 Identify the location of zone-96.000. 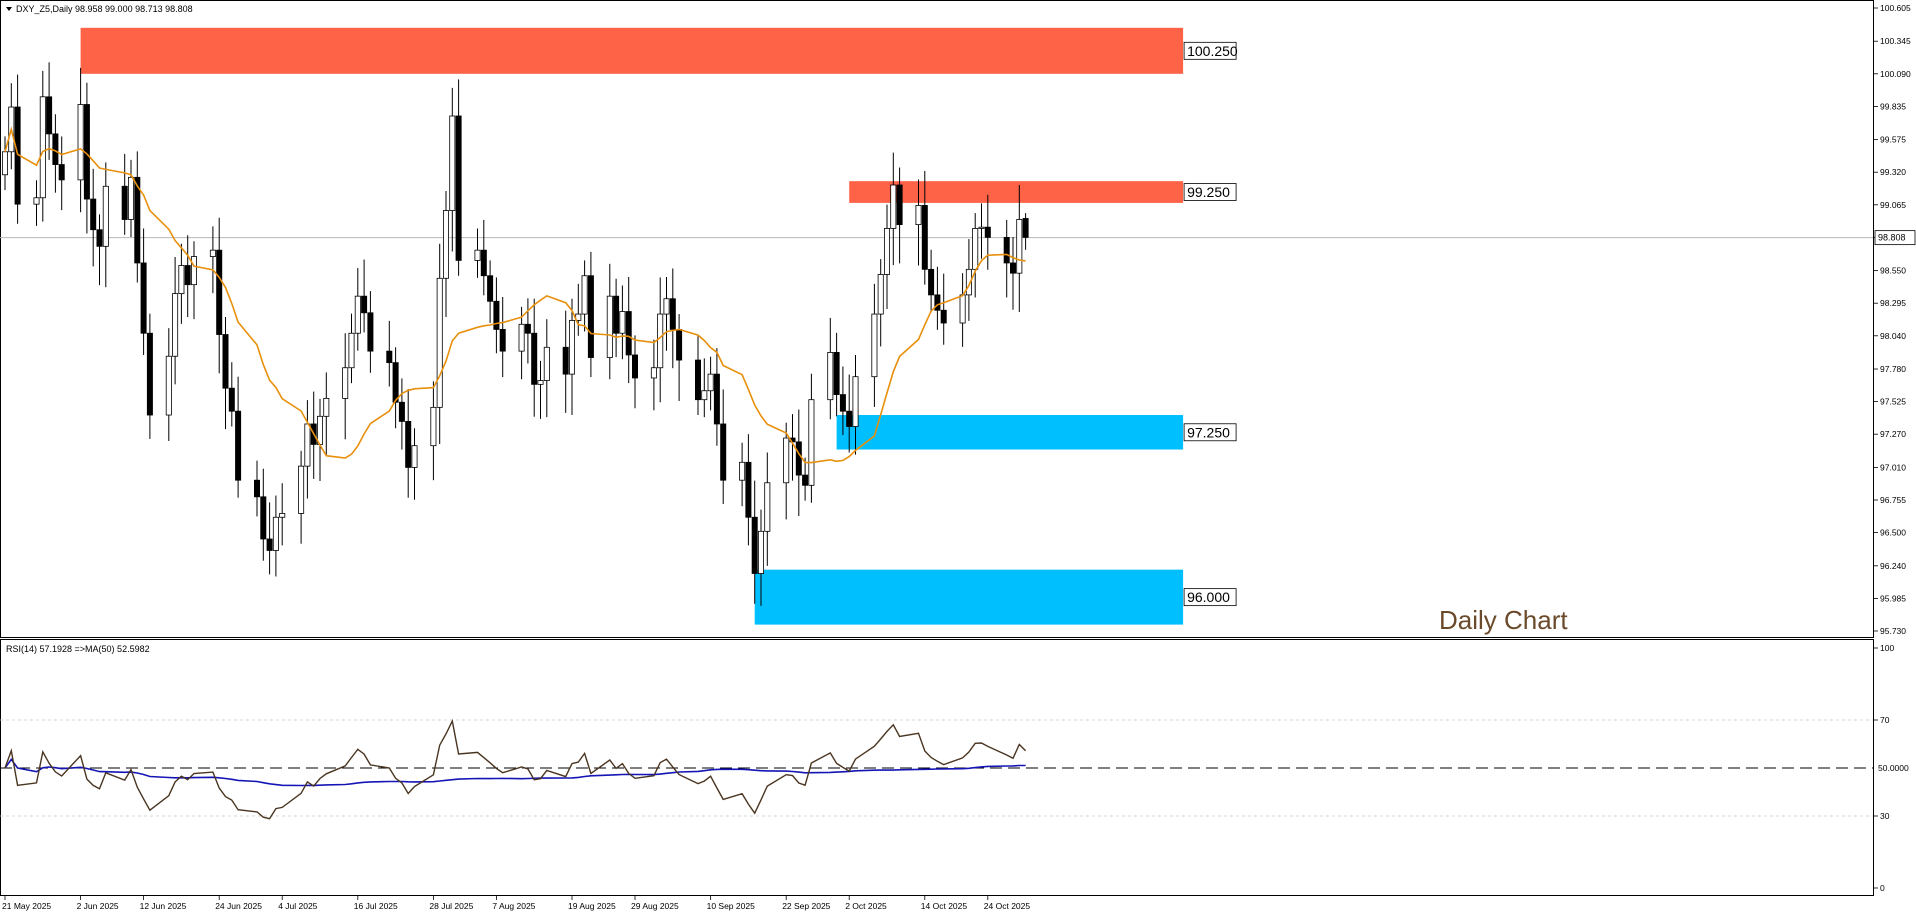
(969, 597).